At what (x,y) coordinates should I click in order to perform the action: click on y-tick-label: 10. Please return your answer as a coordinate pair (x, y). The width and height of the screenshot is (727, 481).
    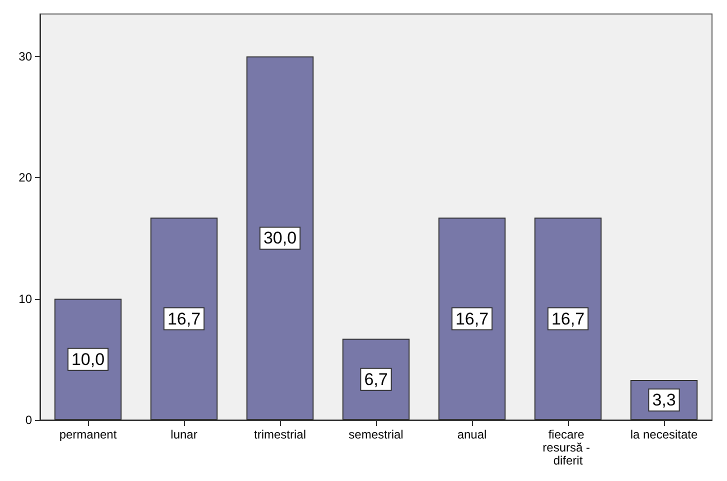
    Looking at the image, I should click on (25, 299).